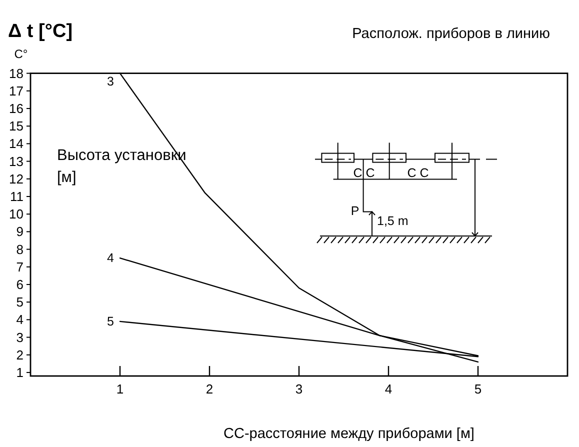  I want to click on y-tick-label: 15, so click(16, 126).